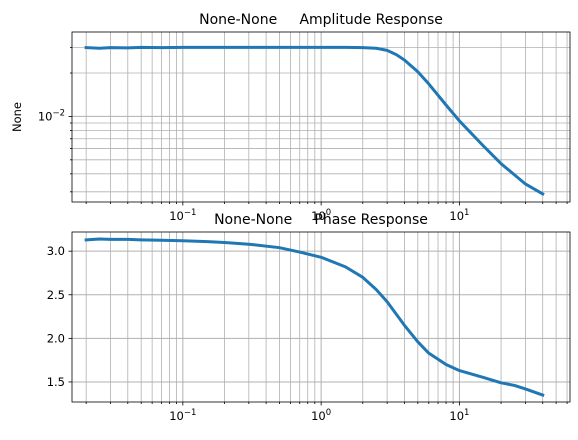  What do you see at coordinates (51, 115) in the screenshot?
I see `y-tick-label: 10−2` at bounding box center [51, 115].